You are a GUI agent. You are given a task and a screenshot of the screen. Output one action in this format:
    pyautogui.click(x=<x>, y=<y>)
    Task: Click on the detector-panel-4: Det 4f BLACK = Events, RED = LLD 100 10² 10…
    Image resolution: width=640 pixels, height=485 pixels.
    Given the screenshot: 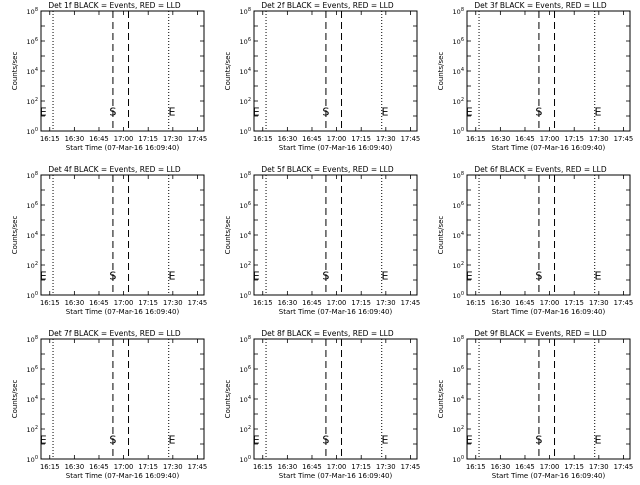 What is the action you would take?
    pyautogui.click(x=109, y=240)
    